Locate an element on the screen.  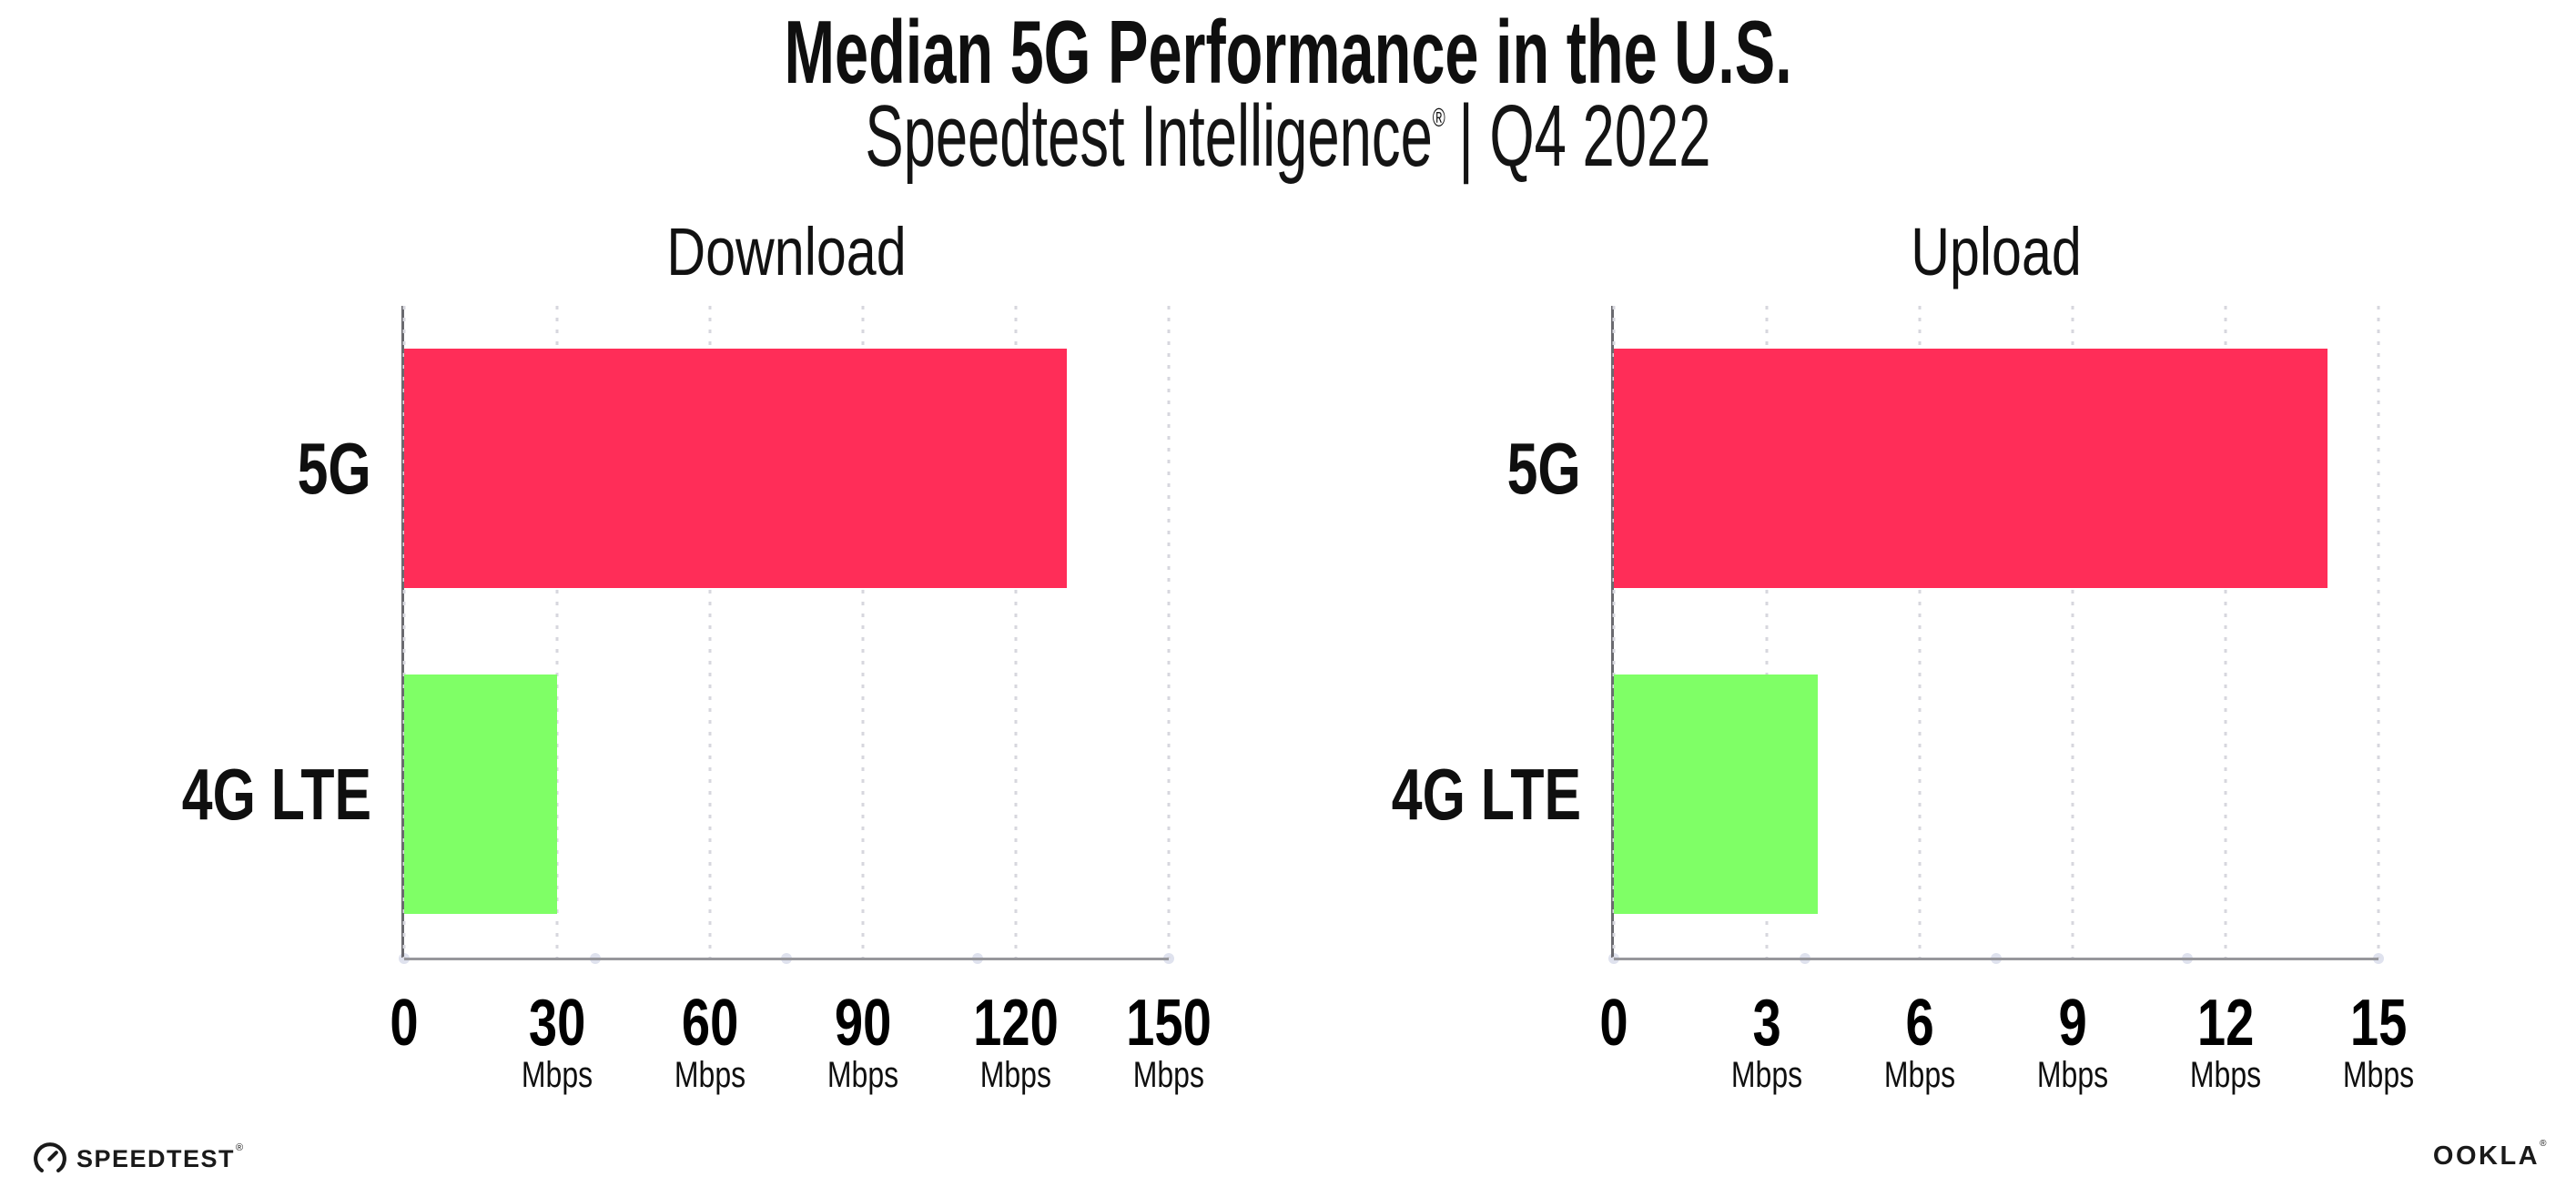
x-tick: 9 Mbps is located at coordinates (2072, 1042).